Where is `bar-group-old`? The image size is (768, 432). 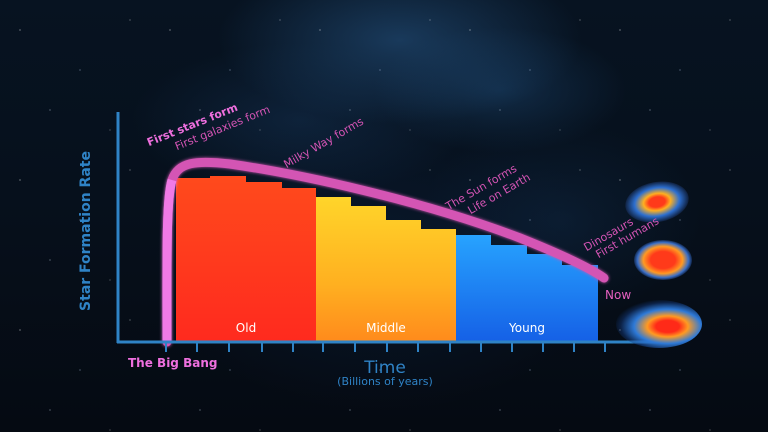
bar-group-old is located at coordinates (246, 259).